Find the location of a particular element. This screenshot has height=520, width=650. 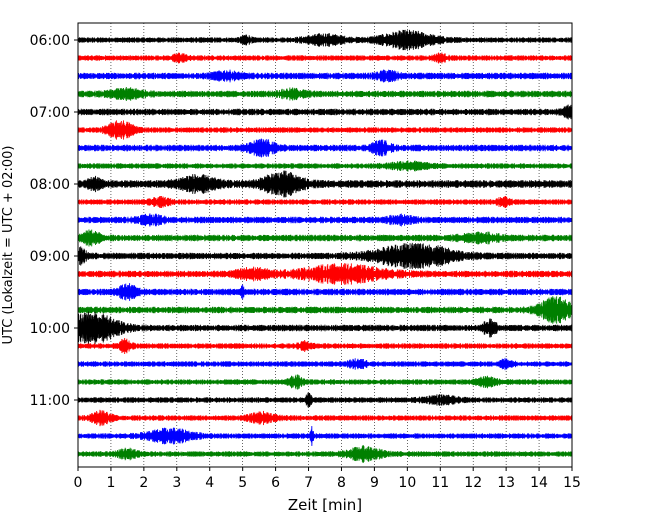

x-tick-label: 11 is located at coordinates (440, 483).